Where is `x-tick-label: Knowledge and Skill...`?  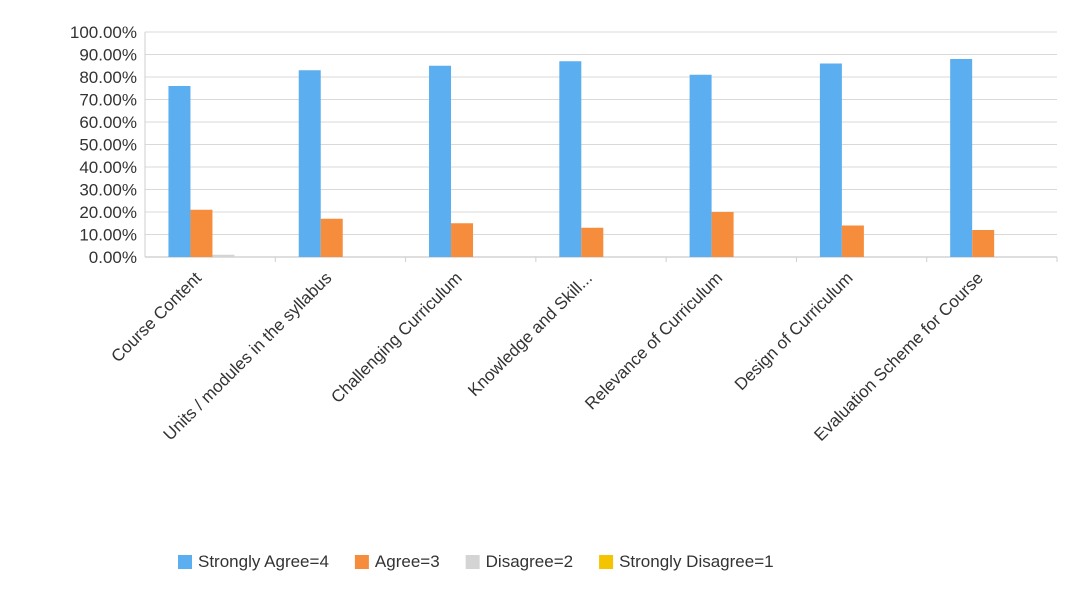
x-tick-label: Knowledge and Skill... is located at coordinates (530, 334).